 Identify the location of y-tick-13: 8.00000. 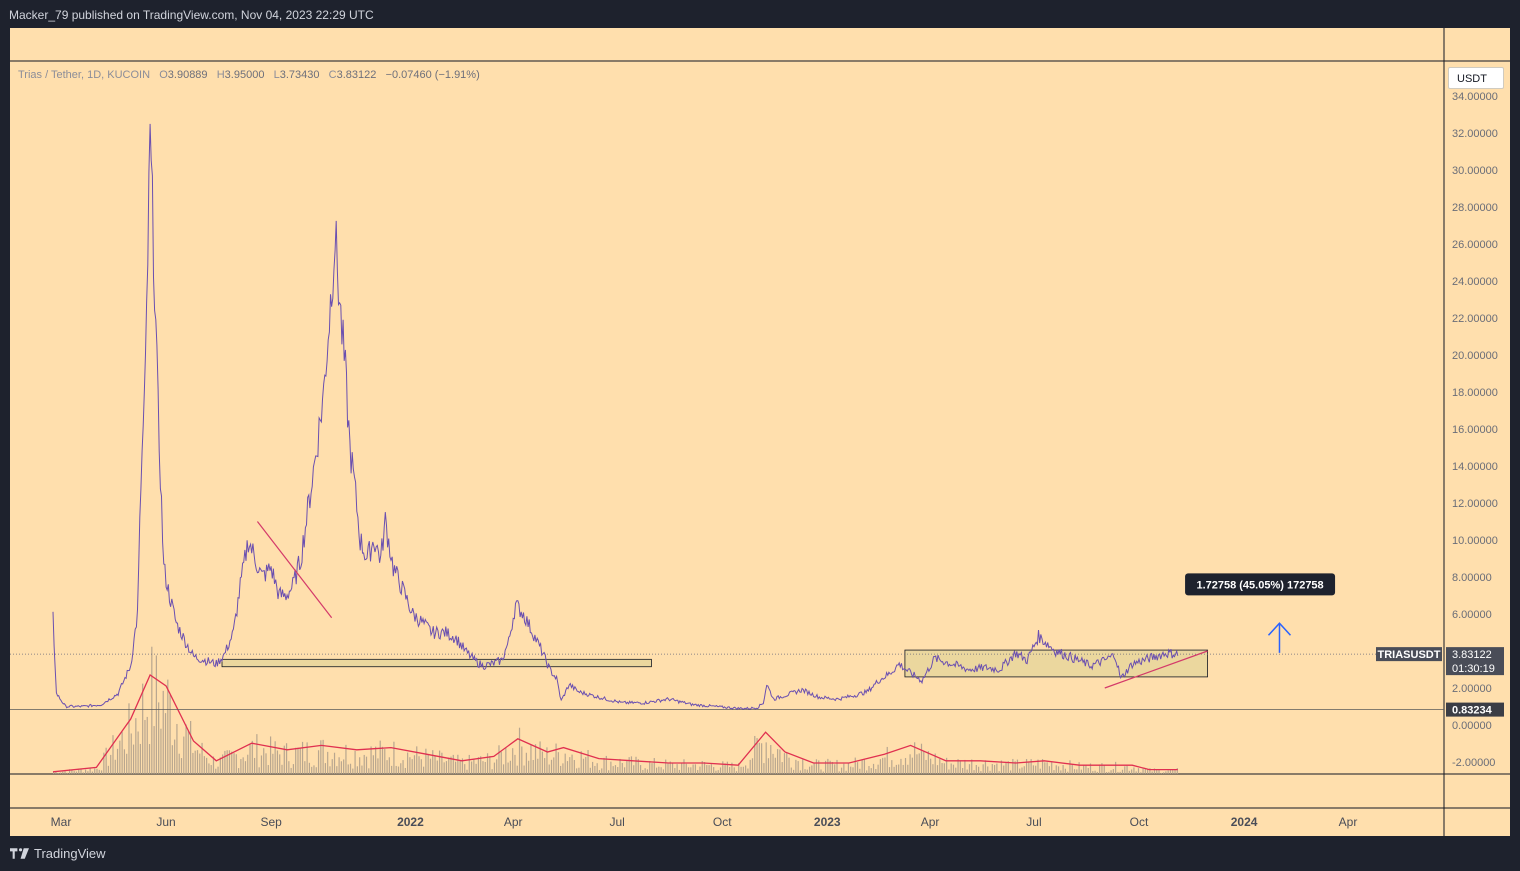
(1472, 578).